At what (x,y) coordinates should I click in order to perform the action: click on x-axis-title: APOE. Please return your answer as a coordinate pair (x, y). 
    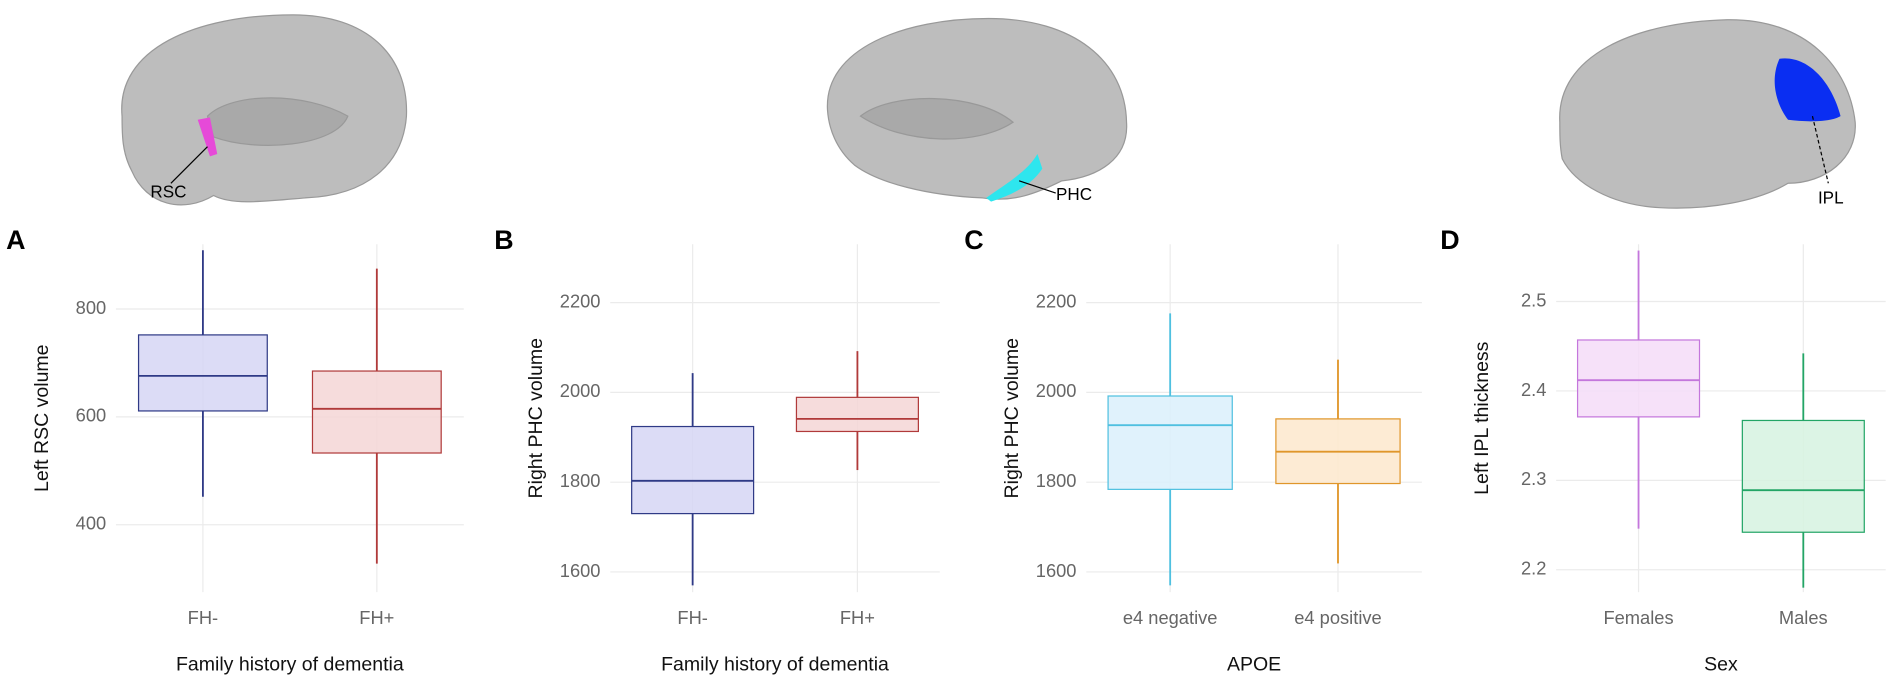
    Looking at the image, I should click on (1254, 665).